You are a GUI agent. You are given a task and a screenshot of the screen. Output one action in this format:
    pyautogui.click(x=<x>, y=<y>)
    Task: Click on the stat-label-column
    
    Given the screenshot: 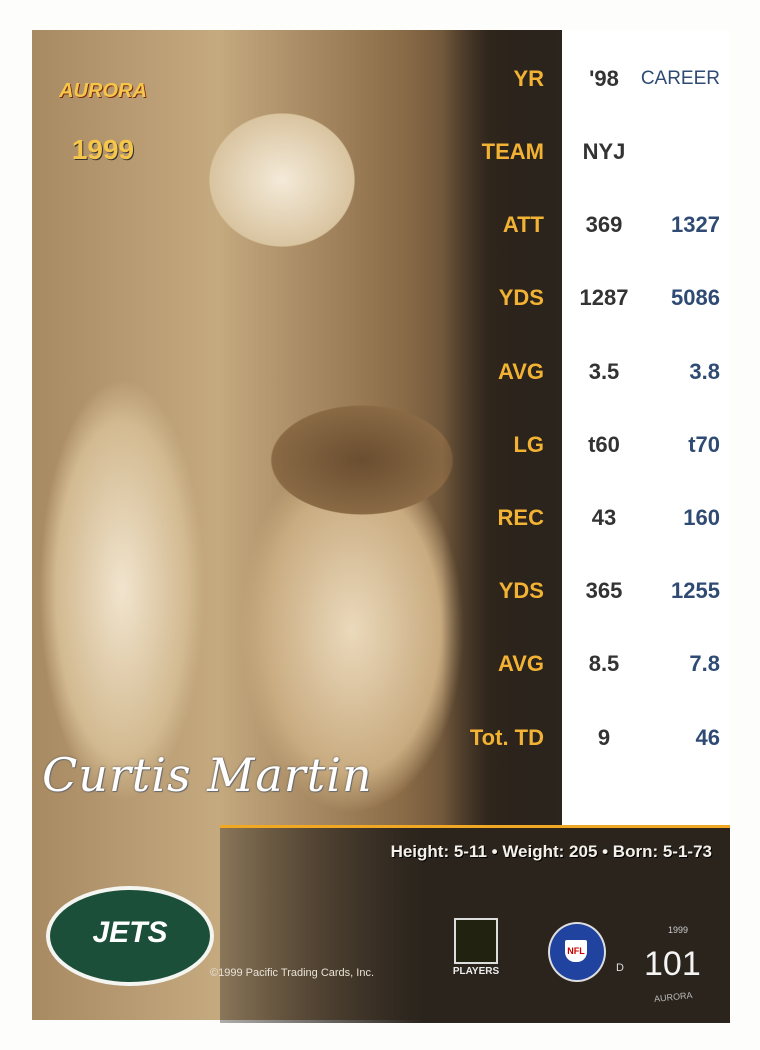 What is the action you would take?
    pyautogui.click(x=502, y=427)
    